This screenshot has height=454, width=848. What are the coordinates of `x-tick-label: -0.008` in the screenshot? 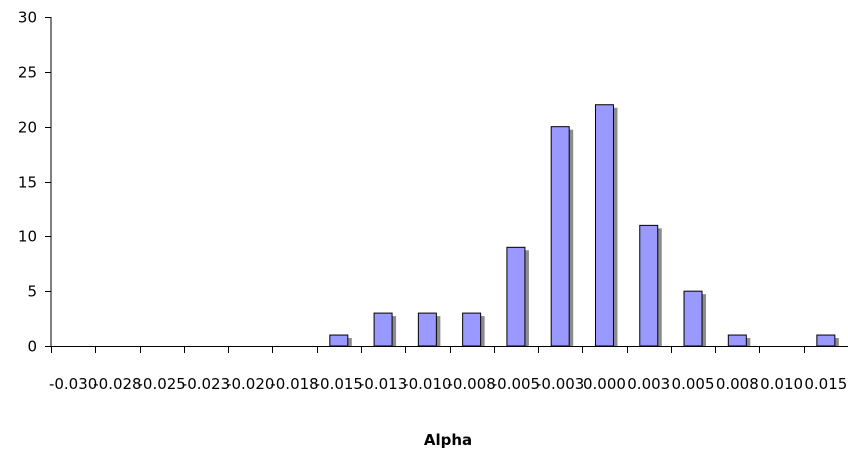 It's located at (471, 384).